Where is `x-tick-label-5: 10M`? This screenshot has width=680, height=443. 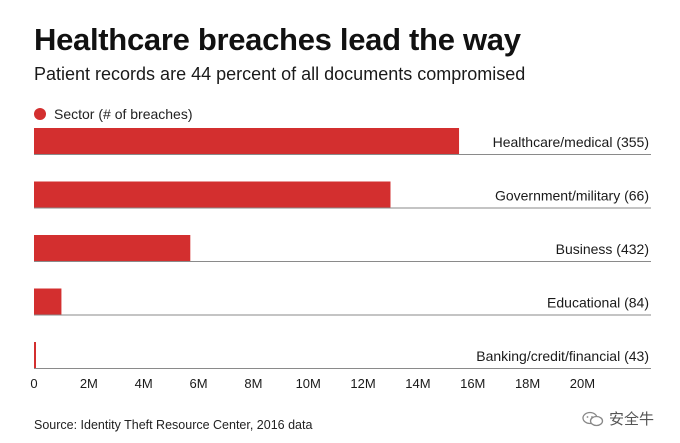
x-tick-label-5: 10M is located at coordinates (308, 383).